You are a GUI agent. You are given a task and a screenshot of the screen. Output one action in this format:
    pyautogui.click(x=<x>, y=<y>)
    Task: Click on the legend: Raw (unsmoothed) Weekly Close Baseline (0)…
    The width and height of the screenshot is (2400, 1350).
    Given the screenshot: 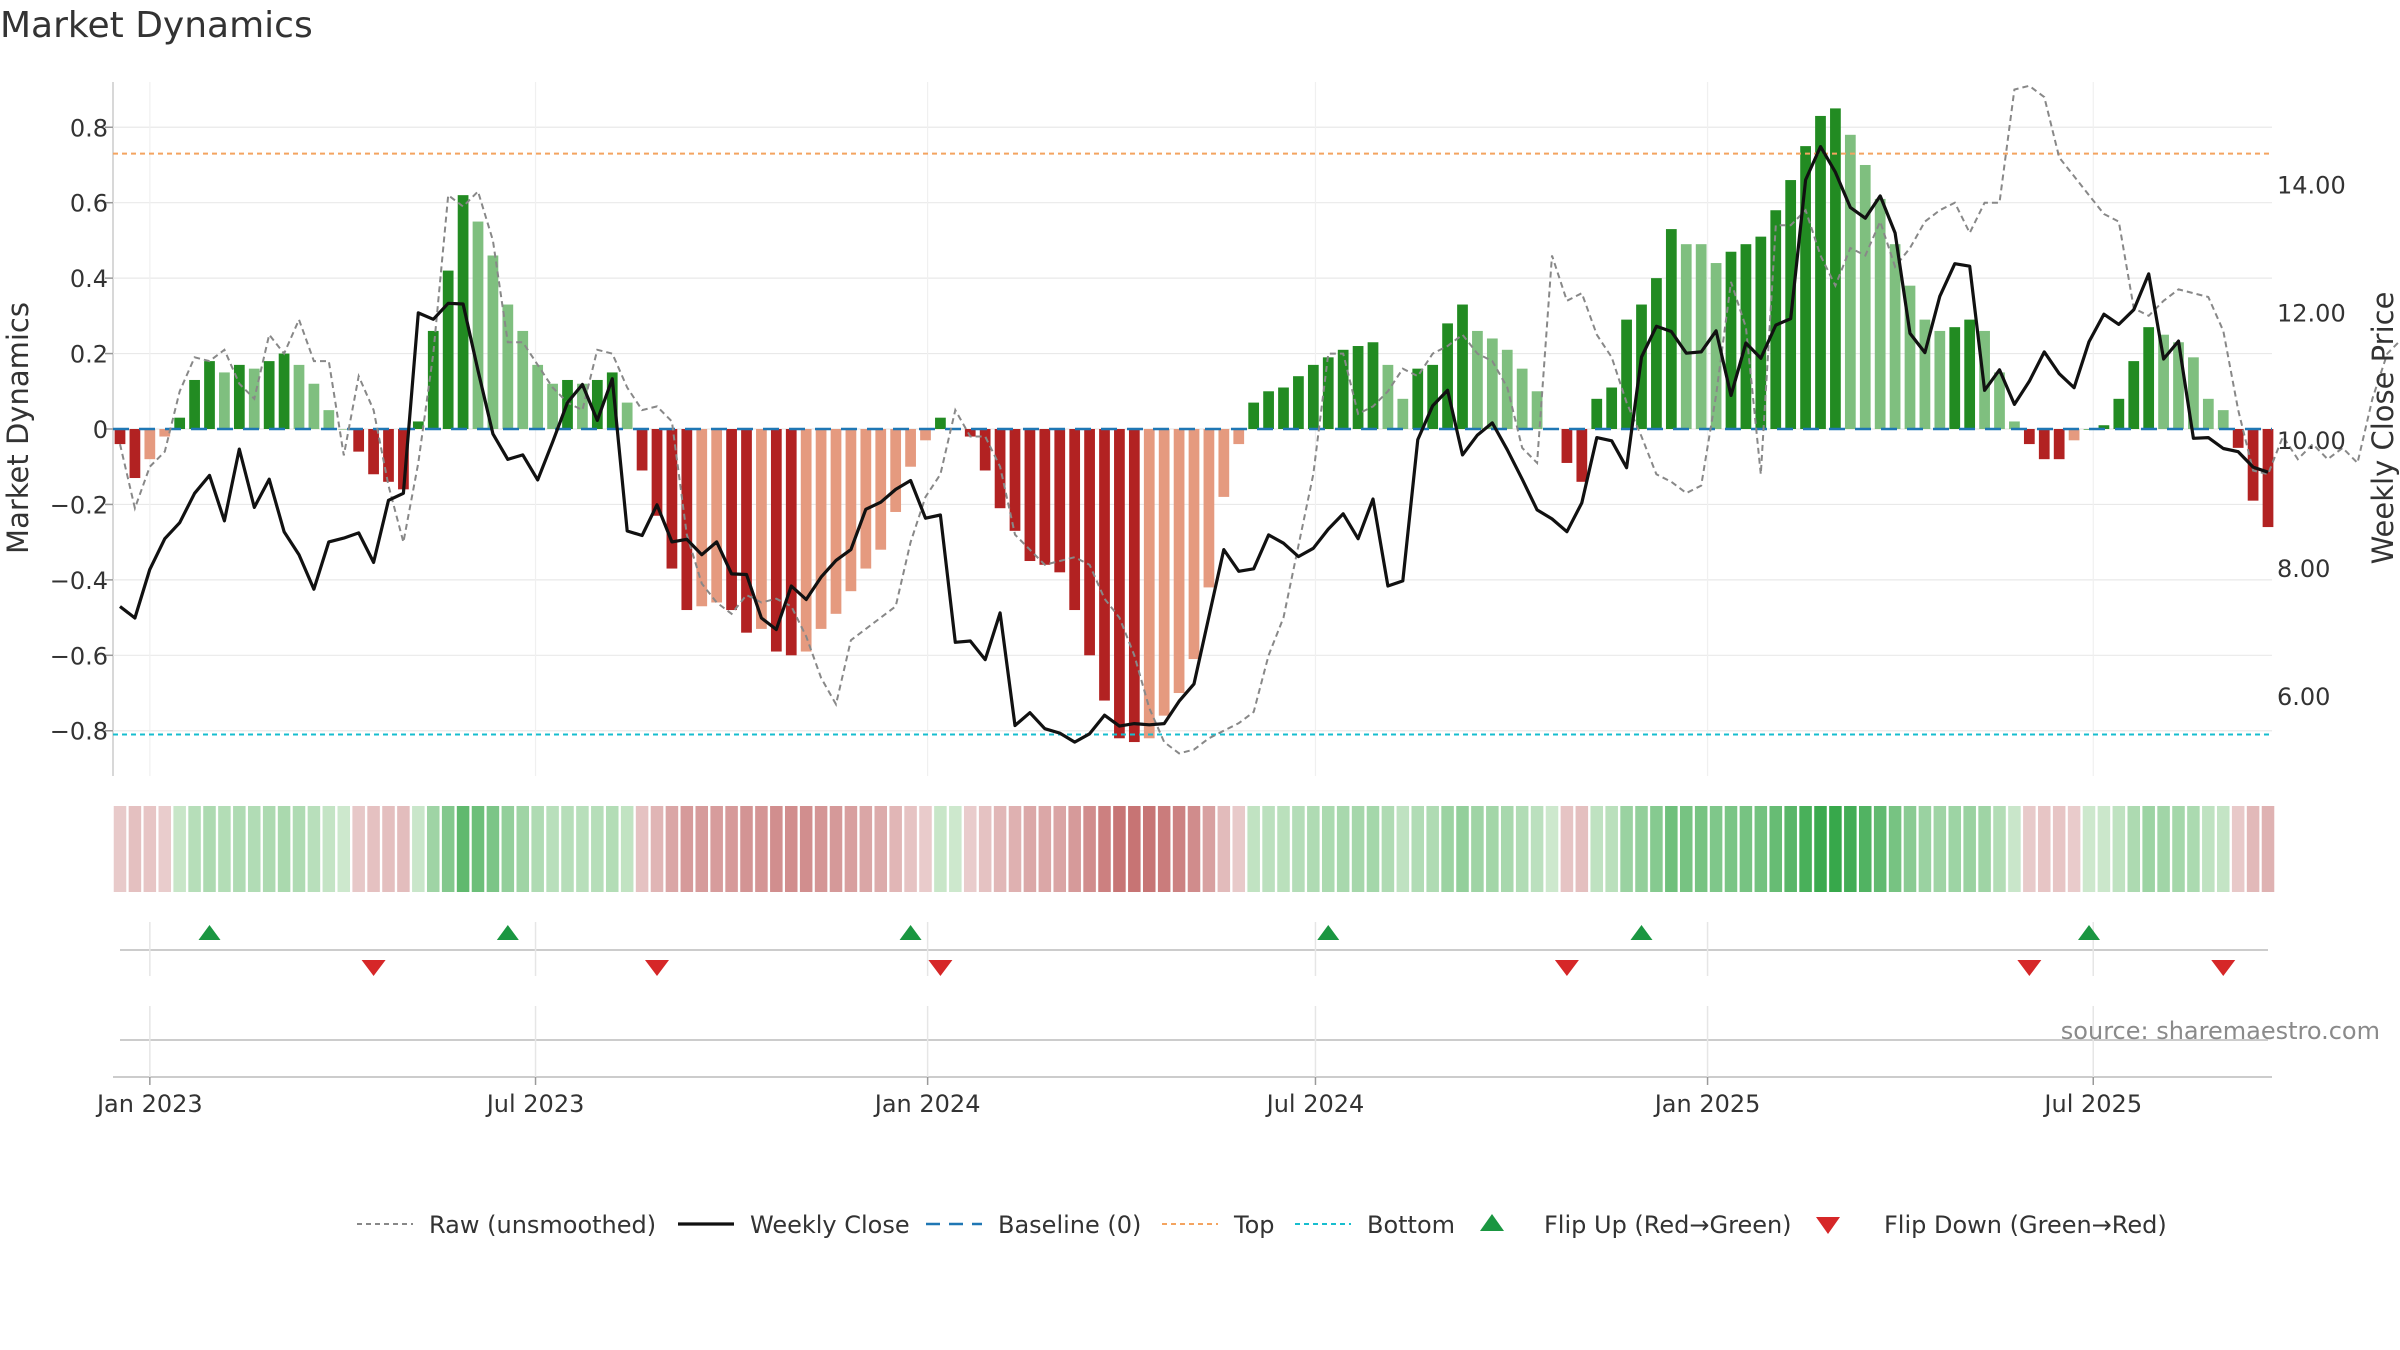 What is the action you would take?
    pyautogui.click(x=1262, y=1225)
    